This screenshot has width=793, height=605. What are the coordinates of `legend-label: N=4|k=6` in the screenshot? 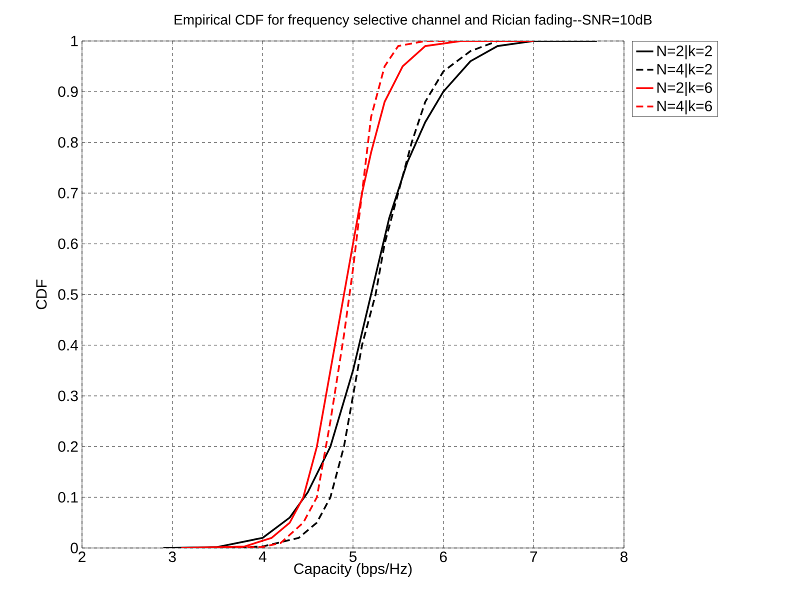 It's located at (684, 107).